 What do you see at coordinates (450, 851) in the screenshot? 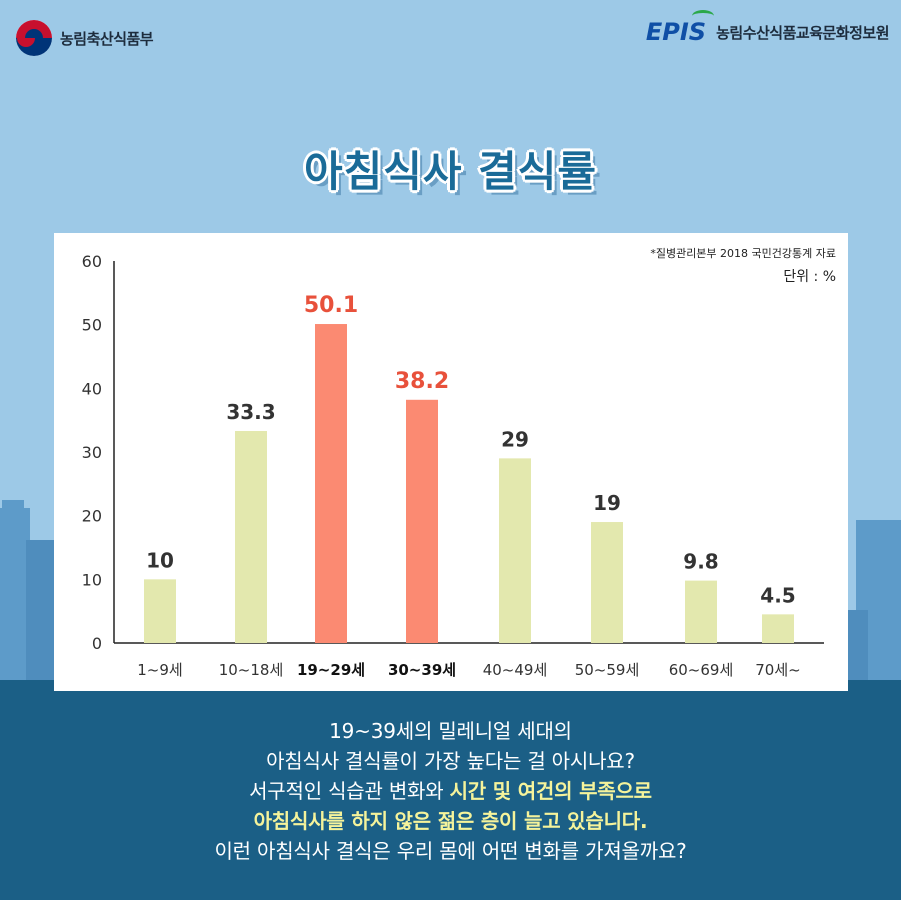
I see `caption-line-5: 이런 아침식사 결식은 우리 몸에 어떤 변화를 가져올까요?` at bounding box center [450, 851].